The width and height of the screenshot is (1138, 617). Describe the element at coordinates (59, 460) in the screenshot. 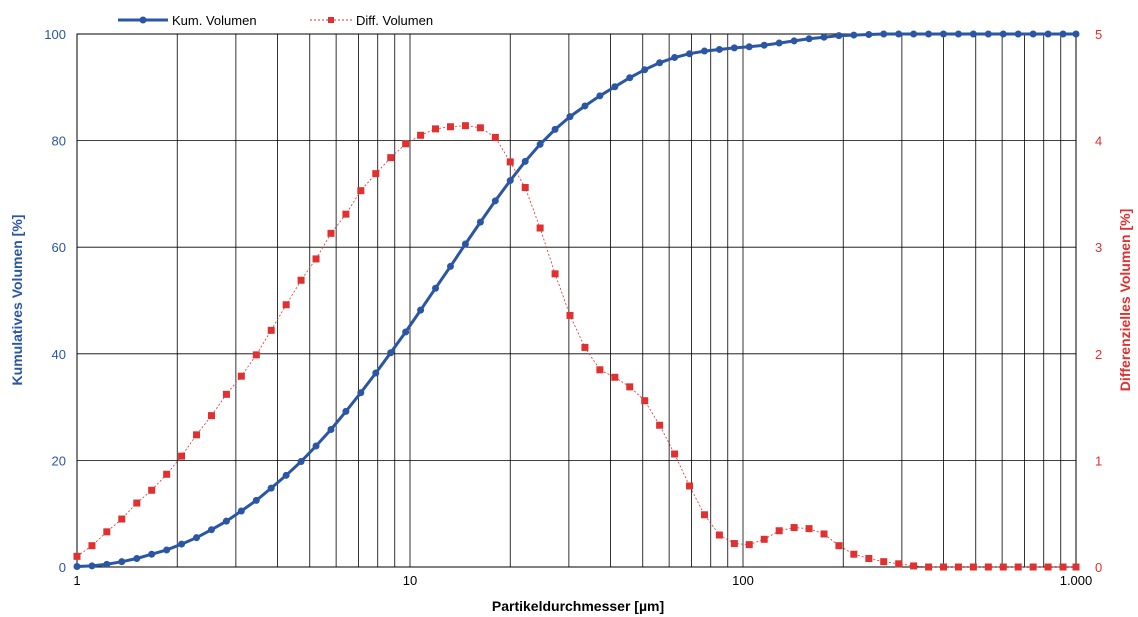

I see `y-left-tick-label: 20` at that location.